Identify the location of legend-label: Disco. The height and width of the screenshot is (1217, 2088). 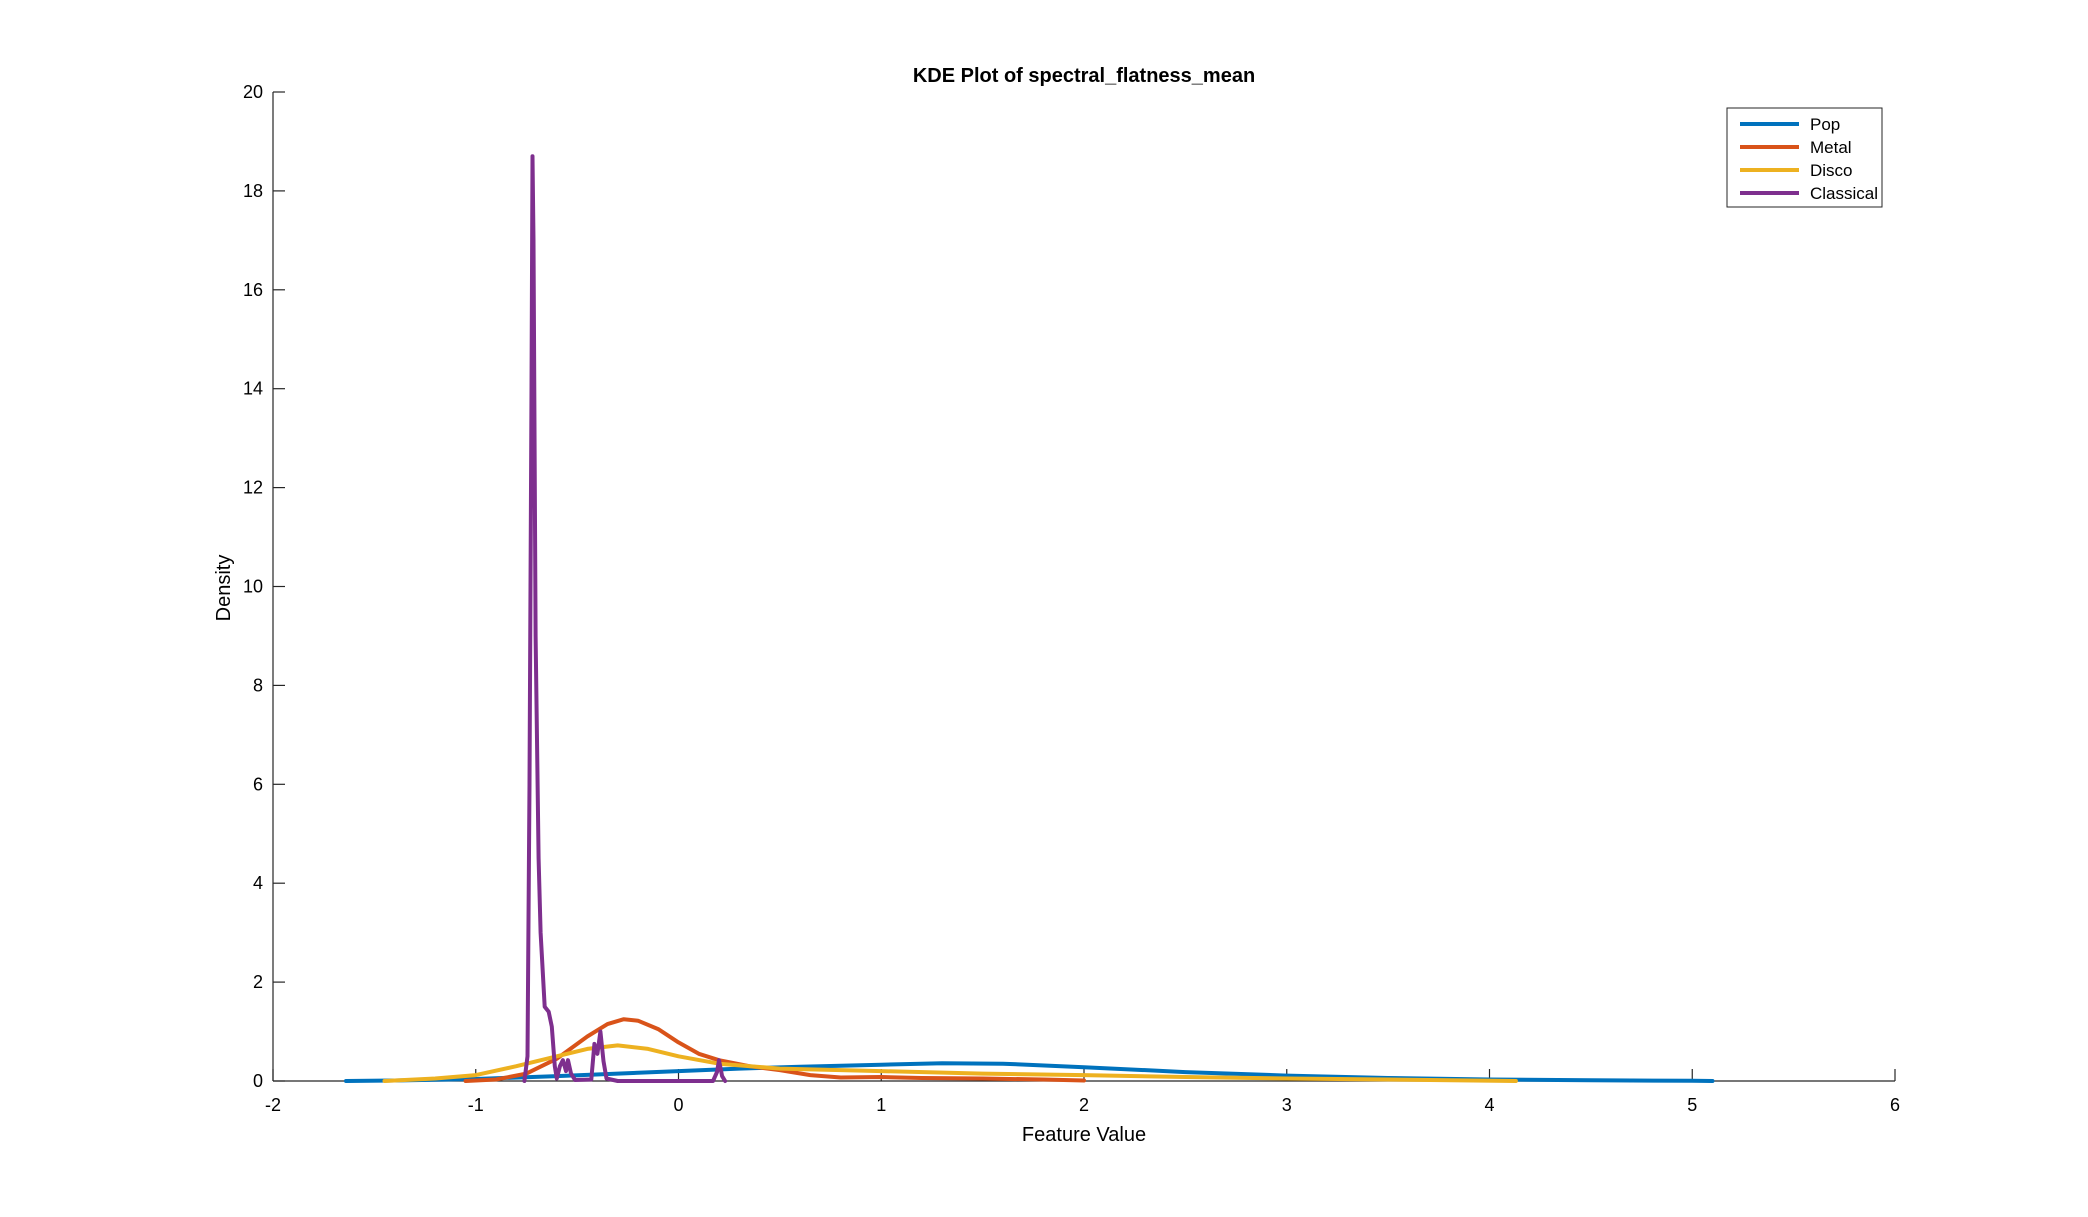
(1831, 170).